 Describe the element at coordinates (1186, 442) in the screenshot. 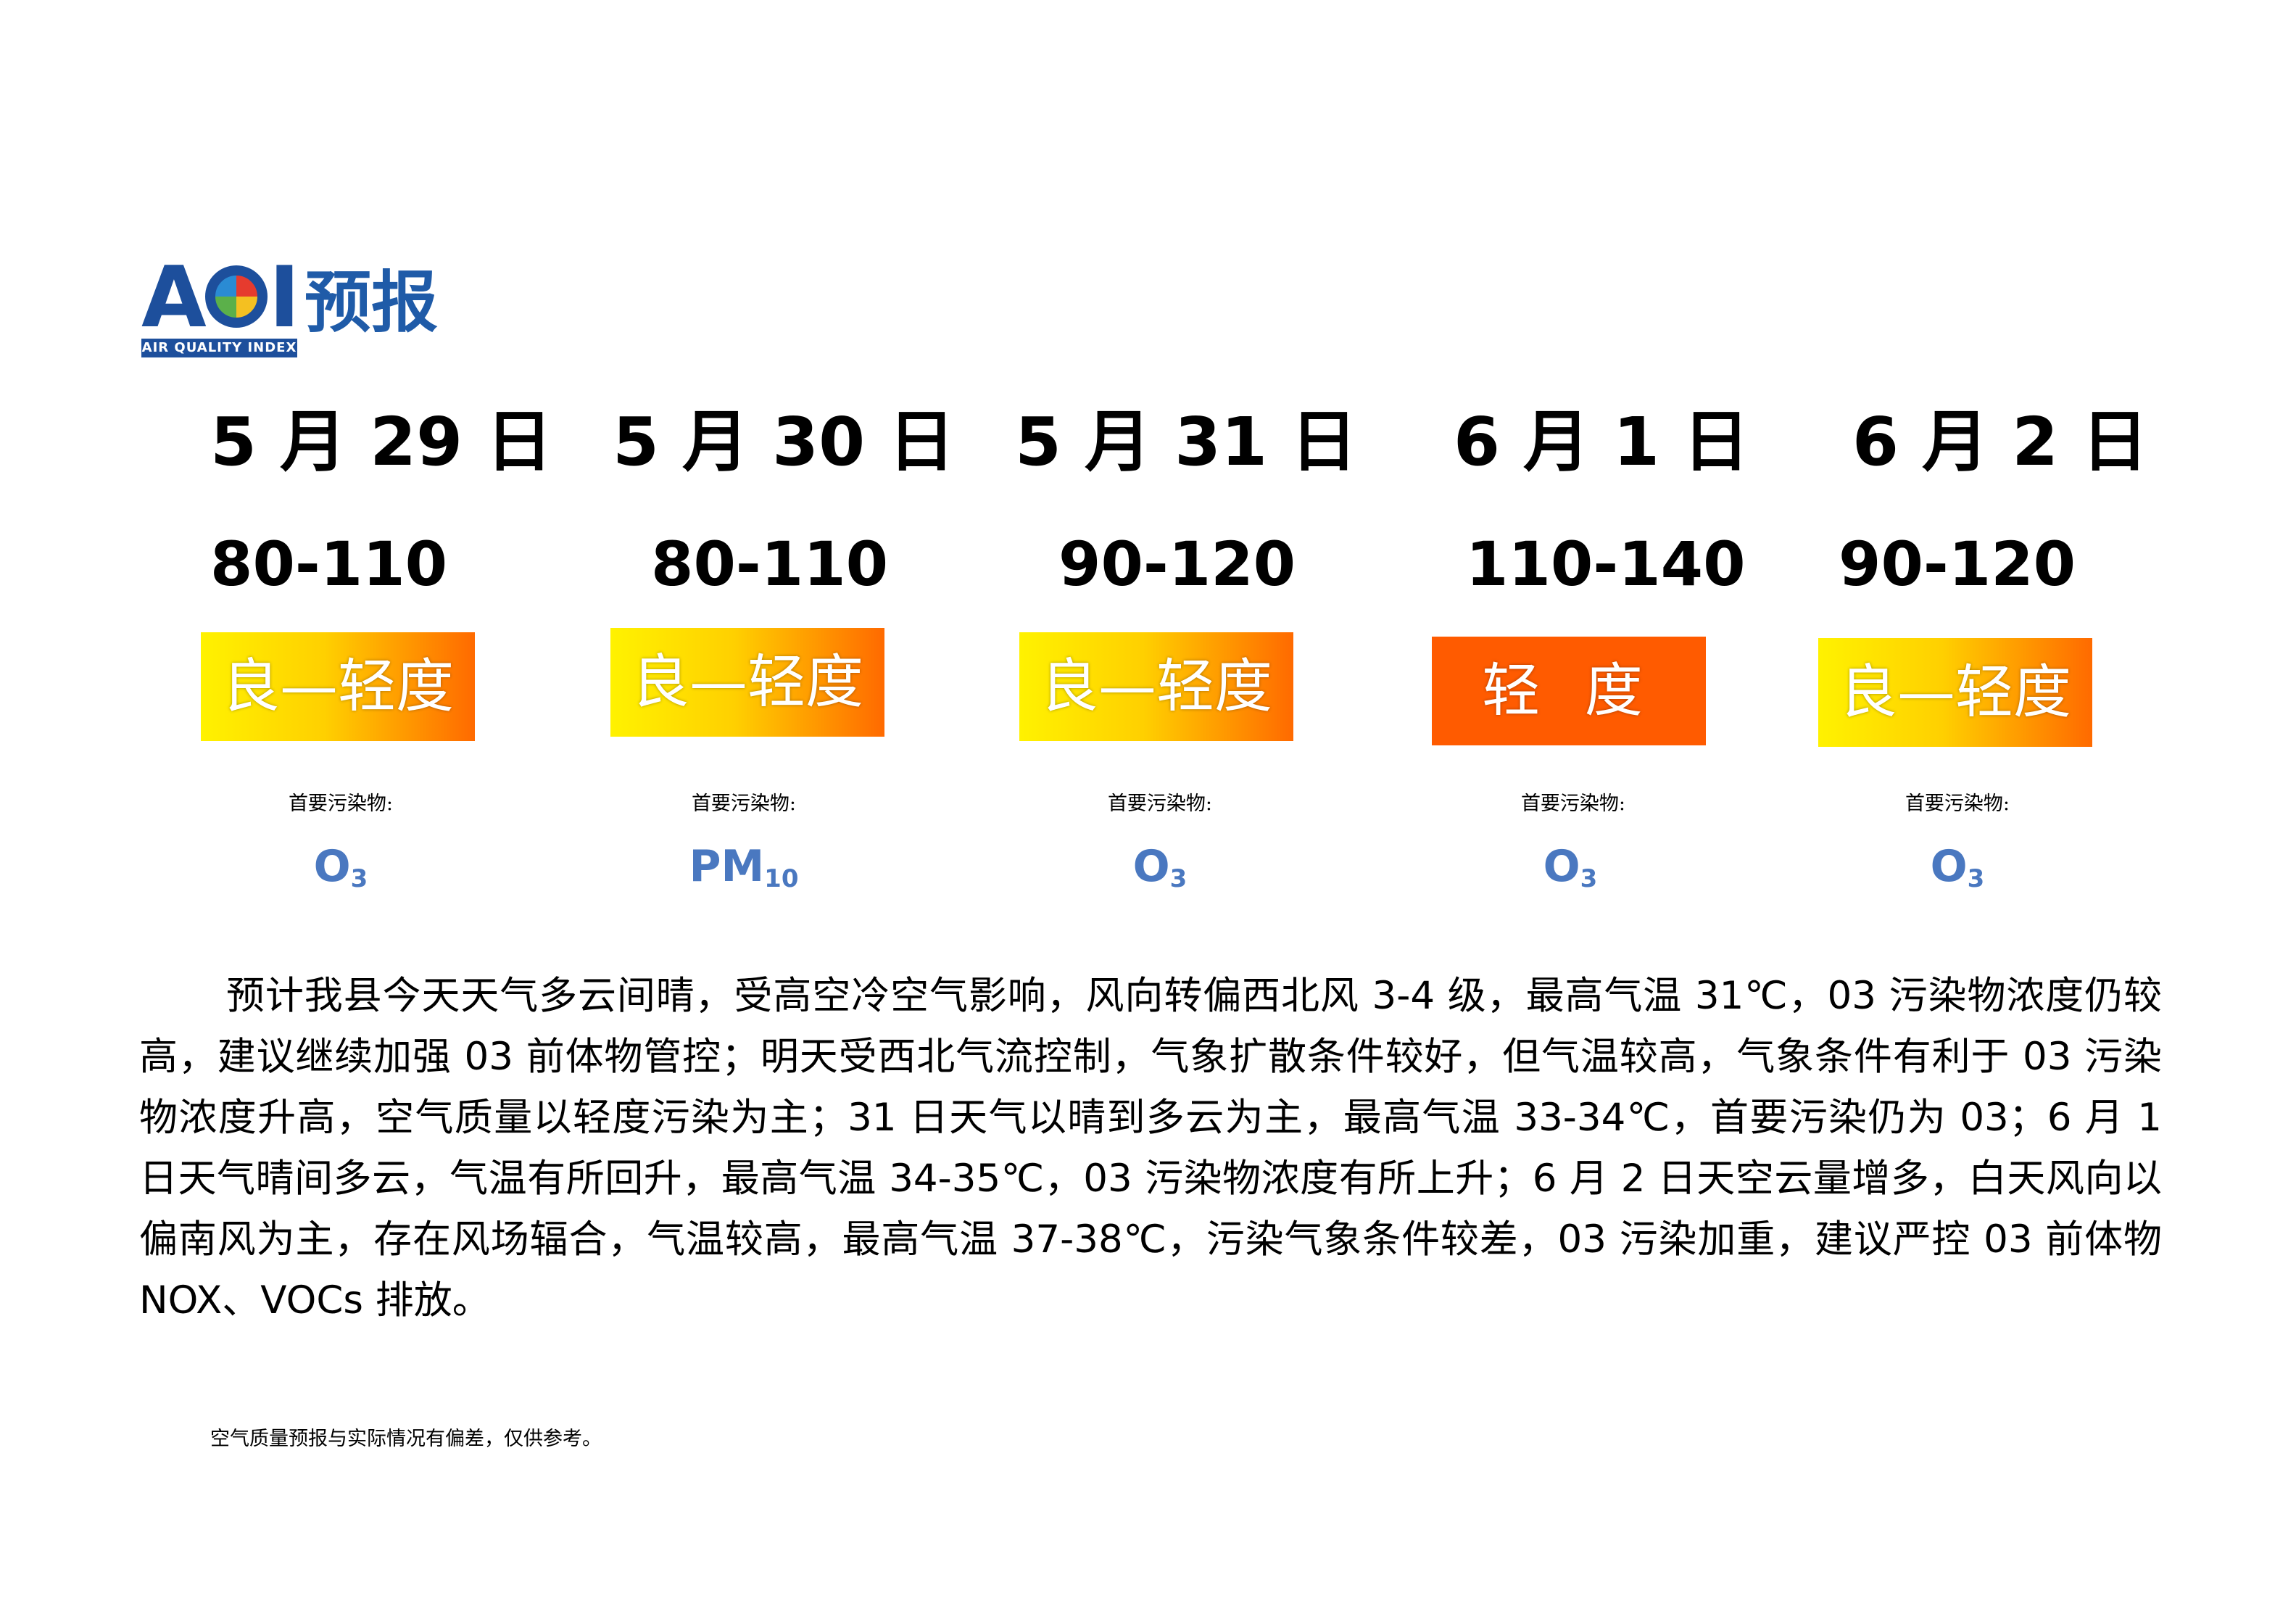

I see `forecast-date: 5 月 31 日` at that location.